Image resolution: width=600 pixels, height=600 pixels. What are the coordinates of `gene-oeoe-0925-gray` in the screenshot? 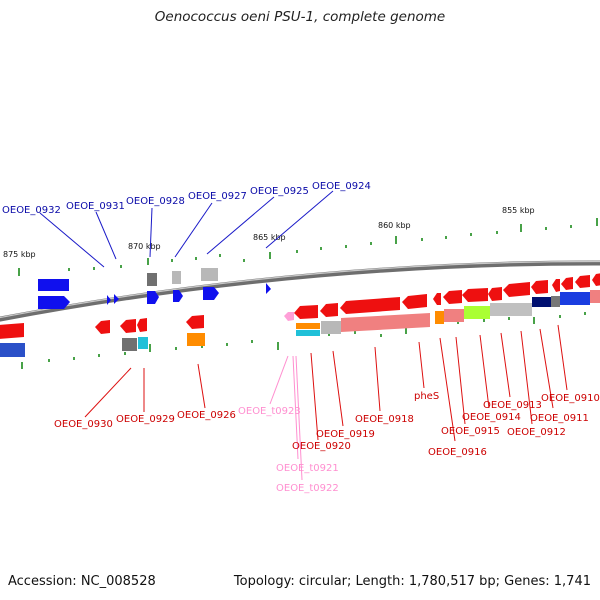 It's located at (209, 274).